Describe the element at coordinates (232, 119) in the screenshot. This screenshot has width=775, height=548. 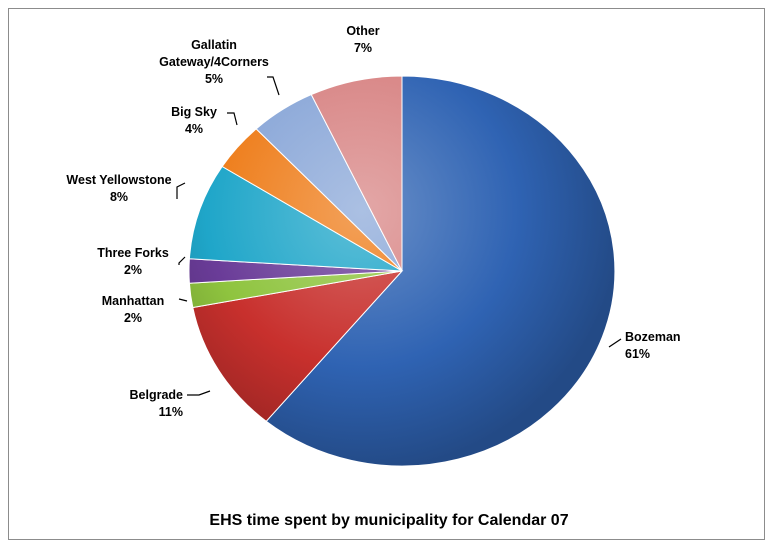
I see `leader-line-big-sky` at that location.